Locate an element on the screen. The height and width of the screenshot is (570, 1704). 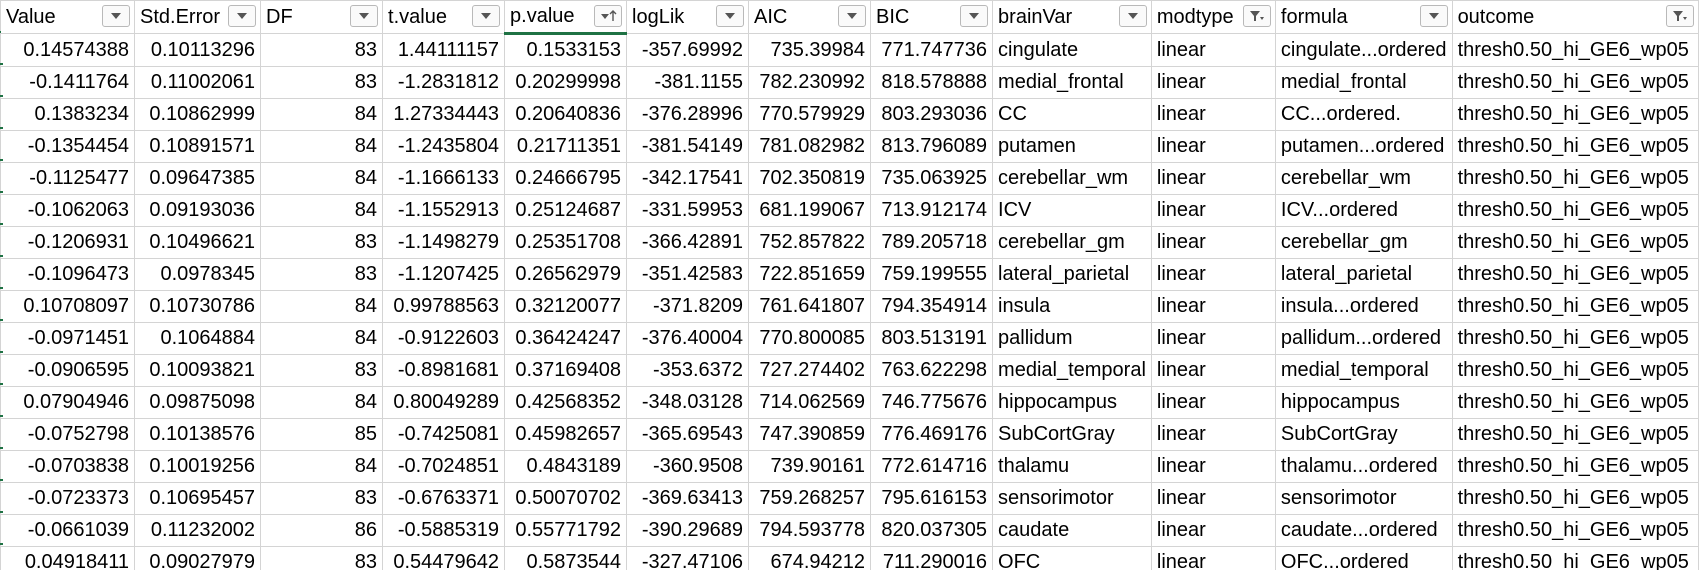
cell-p_value: 0.42568352 is located at coordinates (566, 402).